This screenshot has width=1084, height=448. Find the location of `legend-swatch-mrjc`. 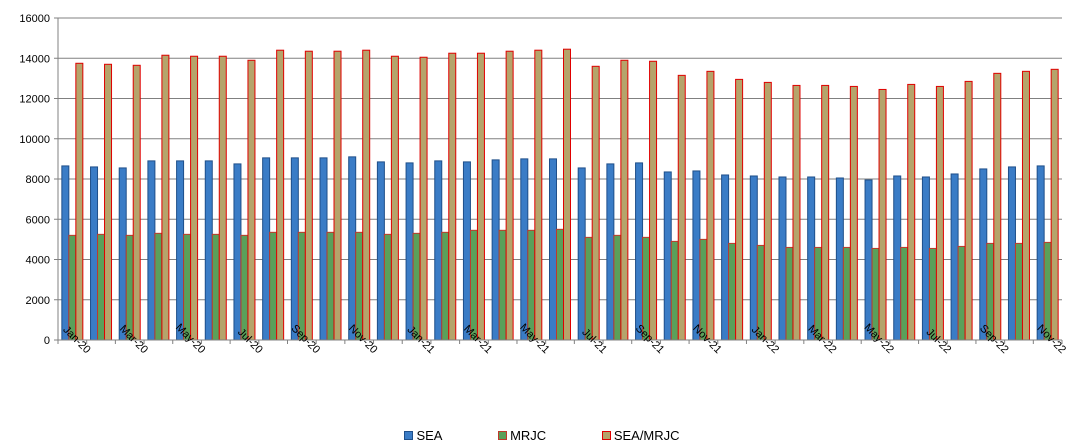

legend-swatch-mrjc is located at coordinates (503, 435).